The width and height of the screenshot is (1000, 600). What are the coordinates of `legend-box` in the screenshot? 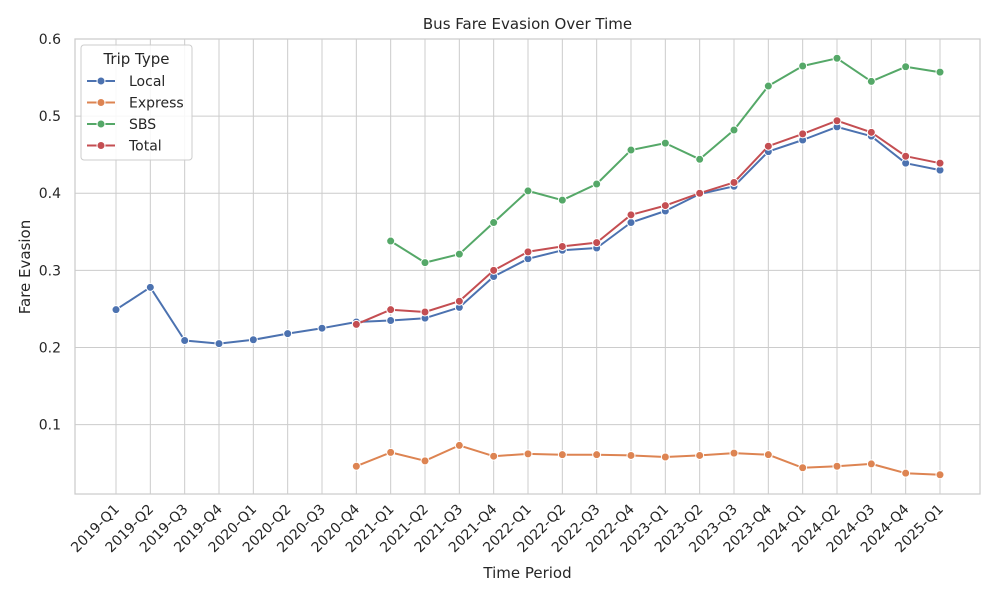 It's located at (136, 102).